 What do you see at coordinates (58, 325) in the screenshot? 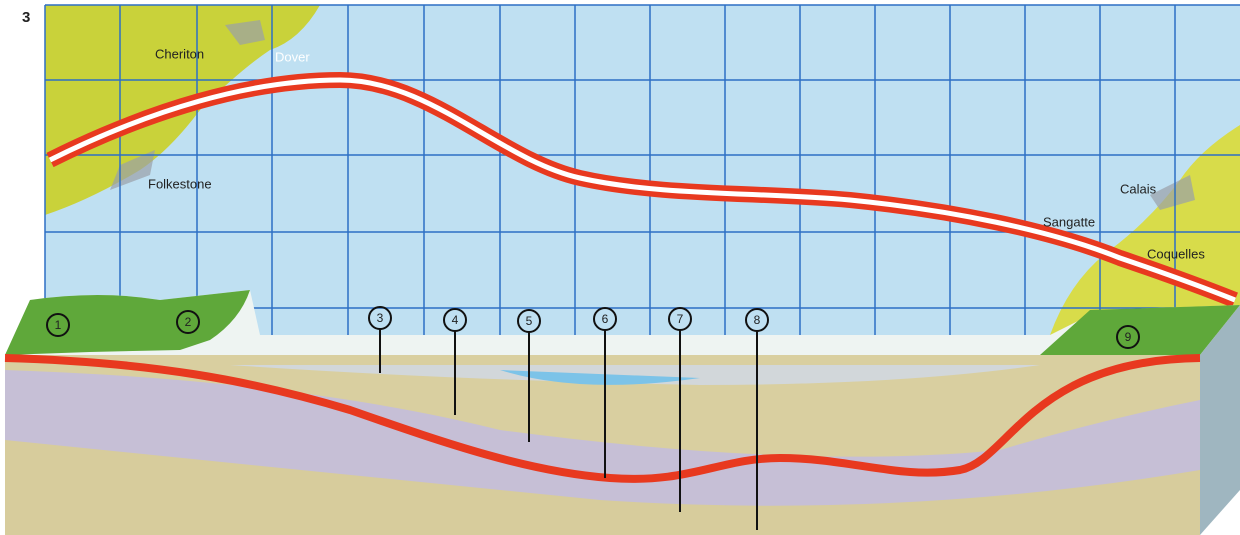
I see `marker-label: 1` at bounding box center [58, 325].